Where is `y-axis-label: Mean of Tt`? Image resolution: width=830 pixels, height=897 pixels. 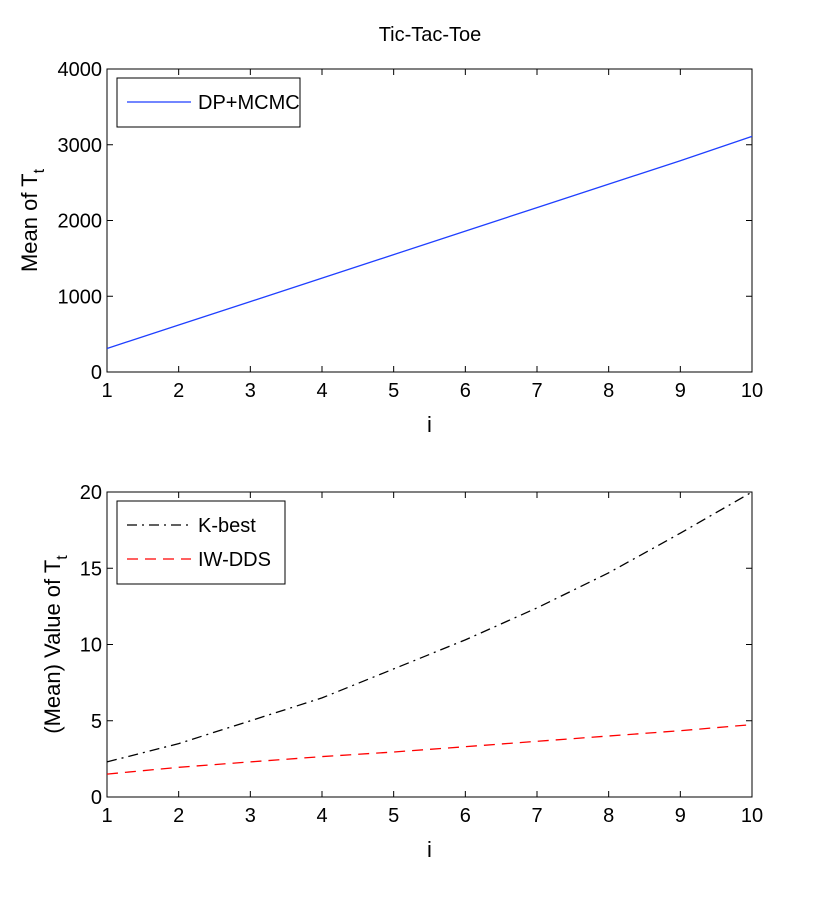
y-axis-label: Mean of Tt is located at coordinates (32, 220).